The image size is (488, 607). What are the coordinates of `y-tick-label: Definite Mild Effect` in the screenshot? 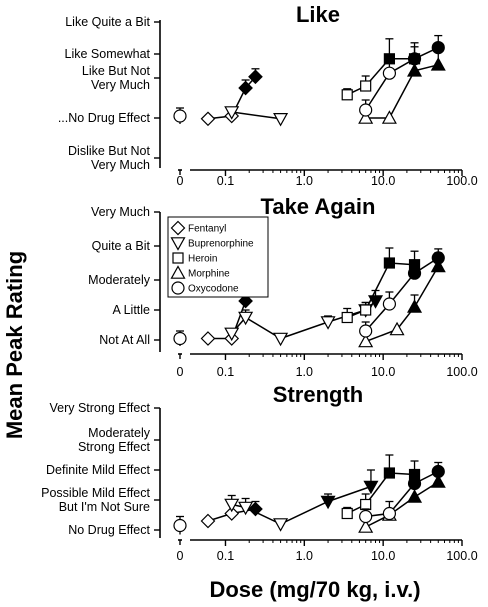 It's located at (98, 470).